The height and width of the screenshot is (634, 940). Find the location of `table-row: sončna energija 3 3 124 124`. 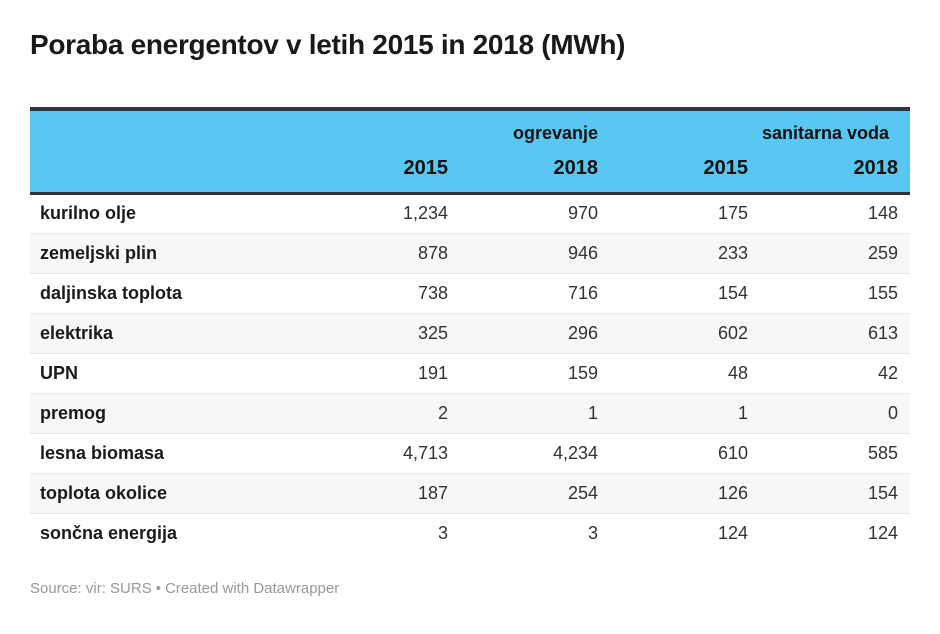

table-row: sončna energija 3 3 124 124 is located at coordinates (470, 533).